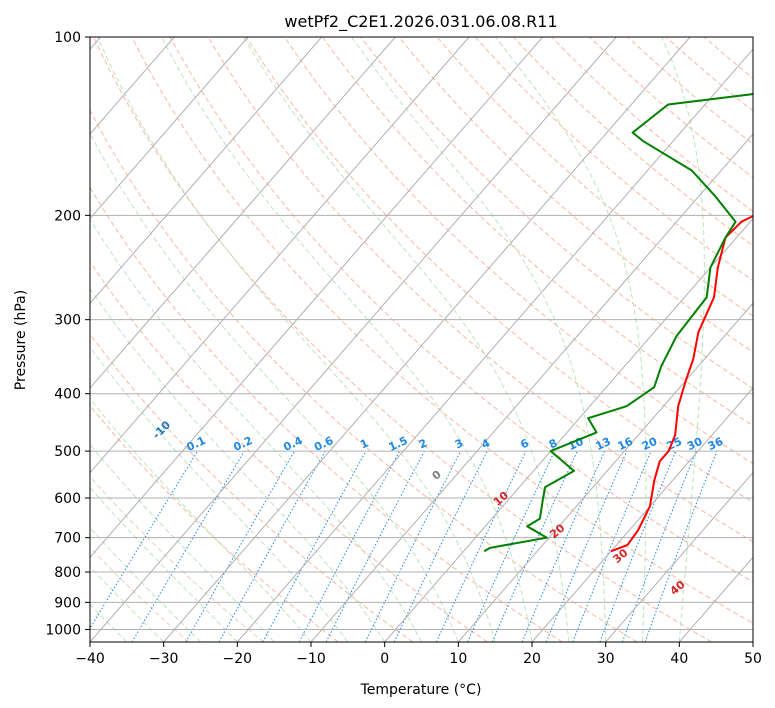  Describe the element at coordinates (67, 603) in the screenshot. I see `y-tick-label: 900` at that location.